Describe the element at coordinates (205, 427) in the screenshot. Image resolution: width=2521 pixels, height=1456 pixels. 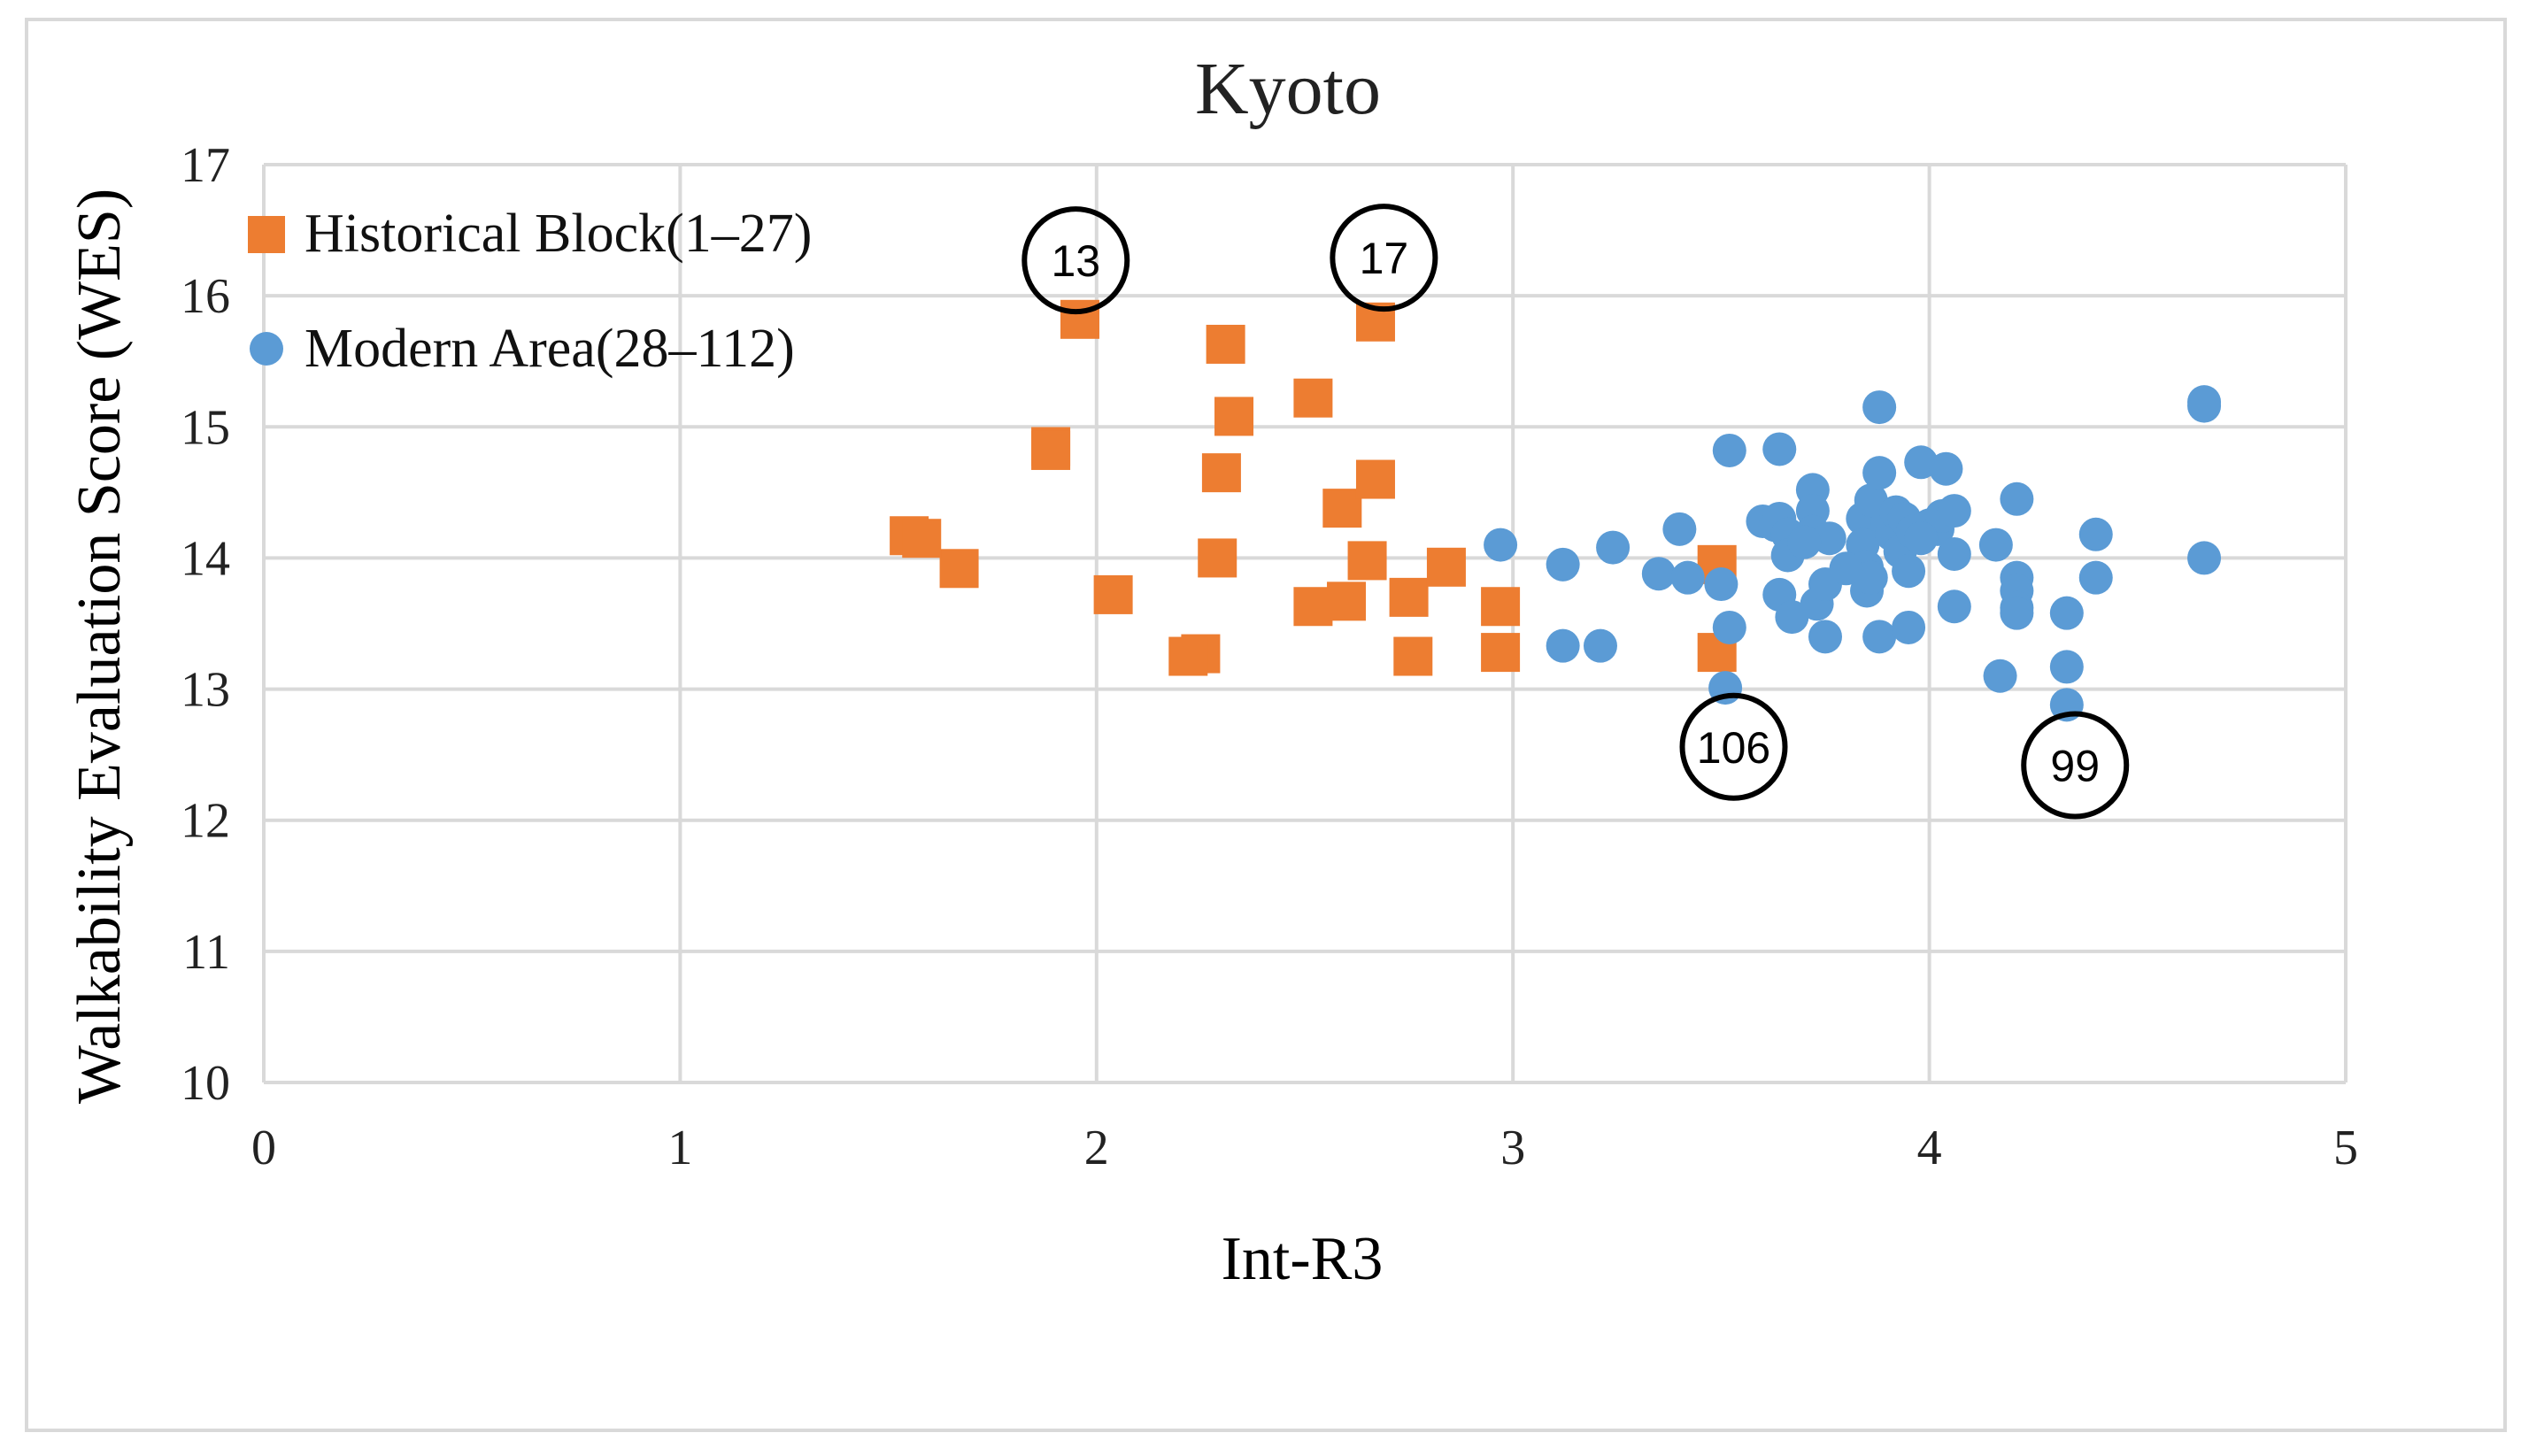
I see `y-tick-label: 15` at that location.